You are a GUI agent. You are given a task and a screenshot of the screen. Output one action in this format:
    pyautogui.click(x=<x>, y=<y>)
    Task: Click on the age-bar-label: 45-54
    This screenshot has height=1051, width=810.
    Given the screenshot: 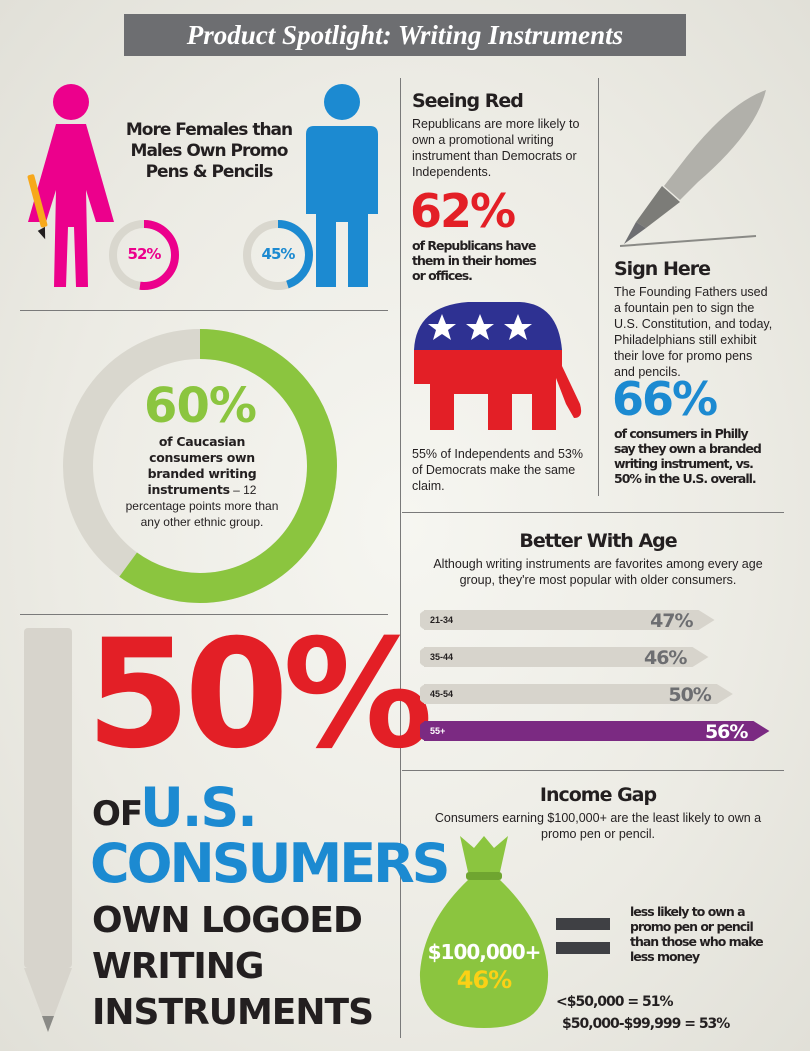 What is the action you would take?
    pyautogui.click(x=441, y=694)
    